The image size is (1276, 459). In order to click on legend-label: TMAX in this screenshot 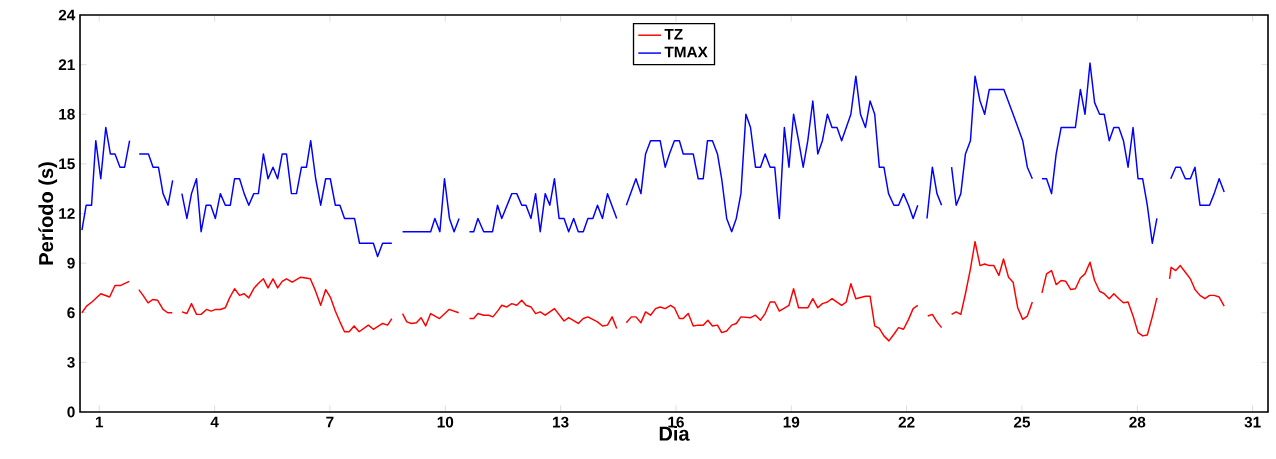, I will do `click(686, 52)`.